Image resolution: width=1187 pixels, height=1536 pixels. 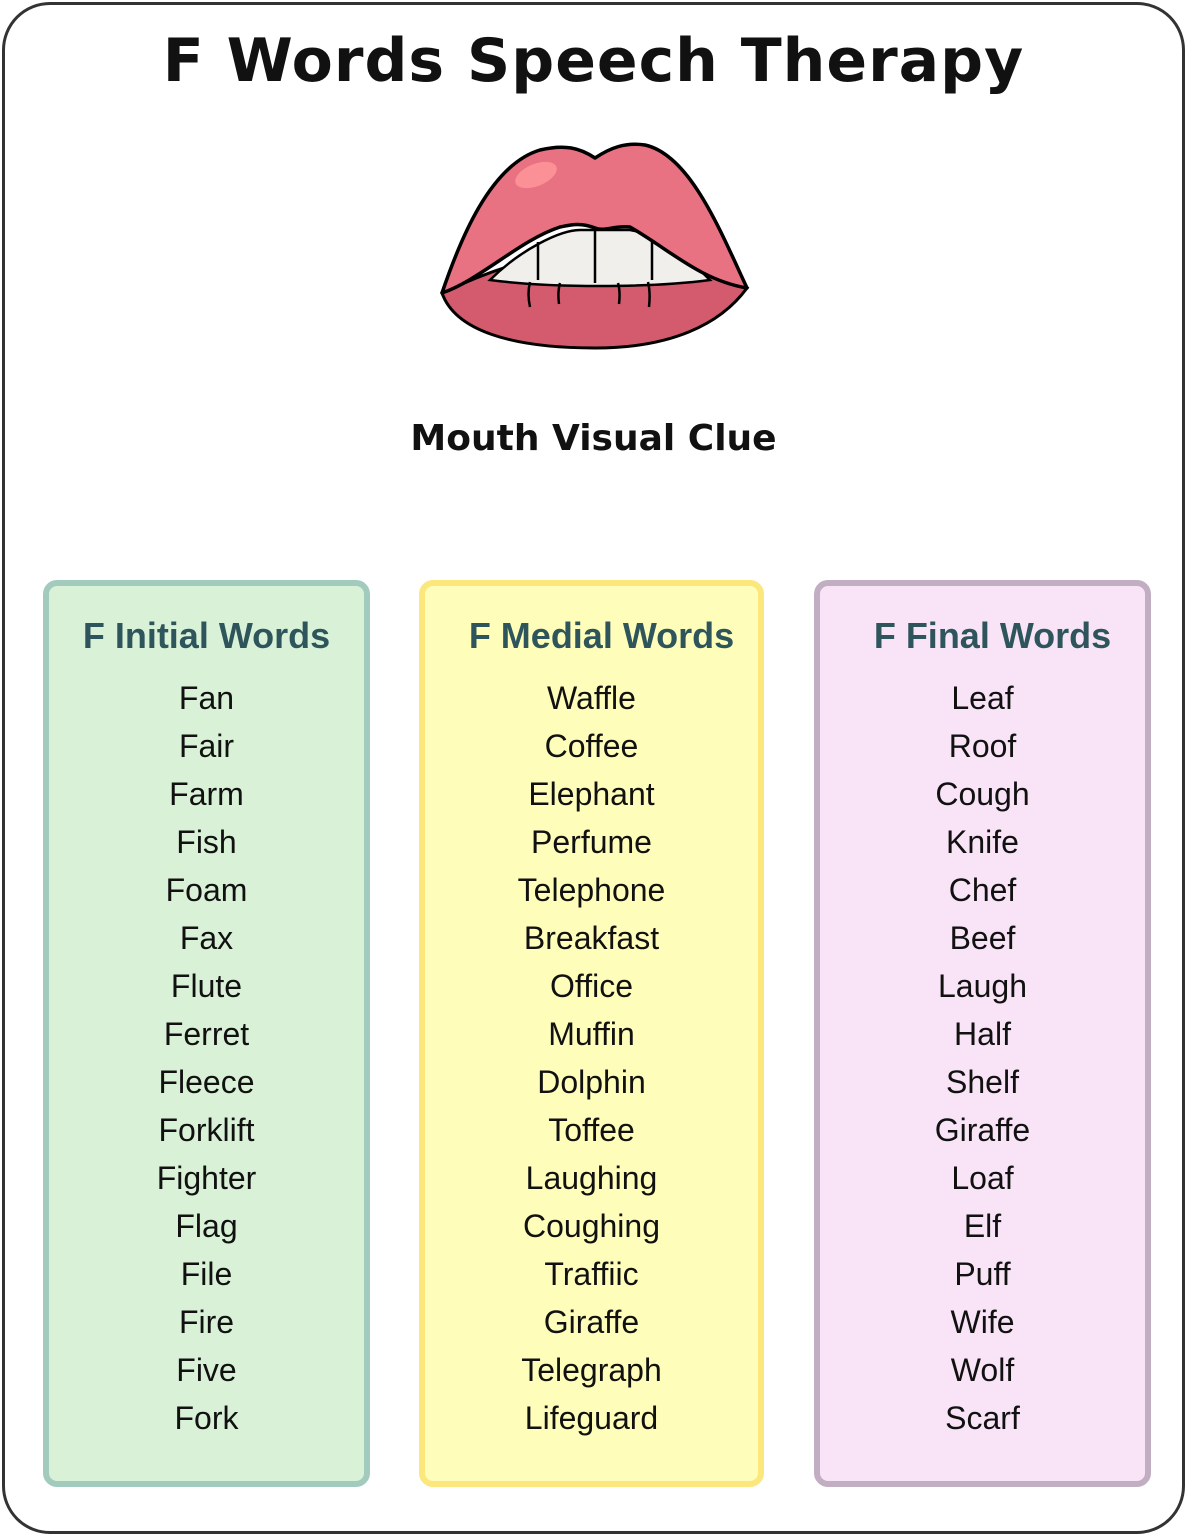 I want to click on word-item: Office, so click(x=591, y=986).